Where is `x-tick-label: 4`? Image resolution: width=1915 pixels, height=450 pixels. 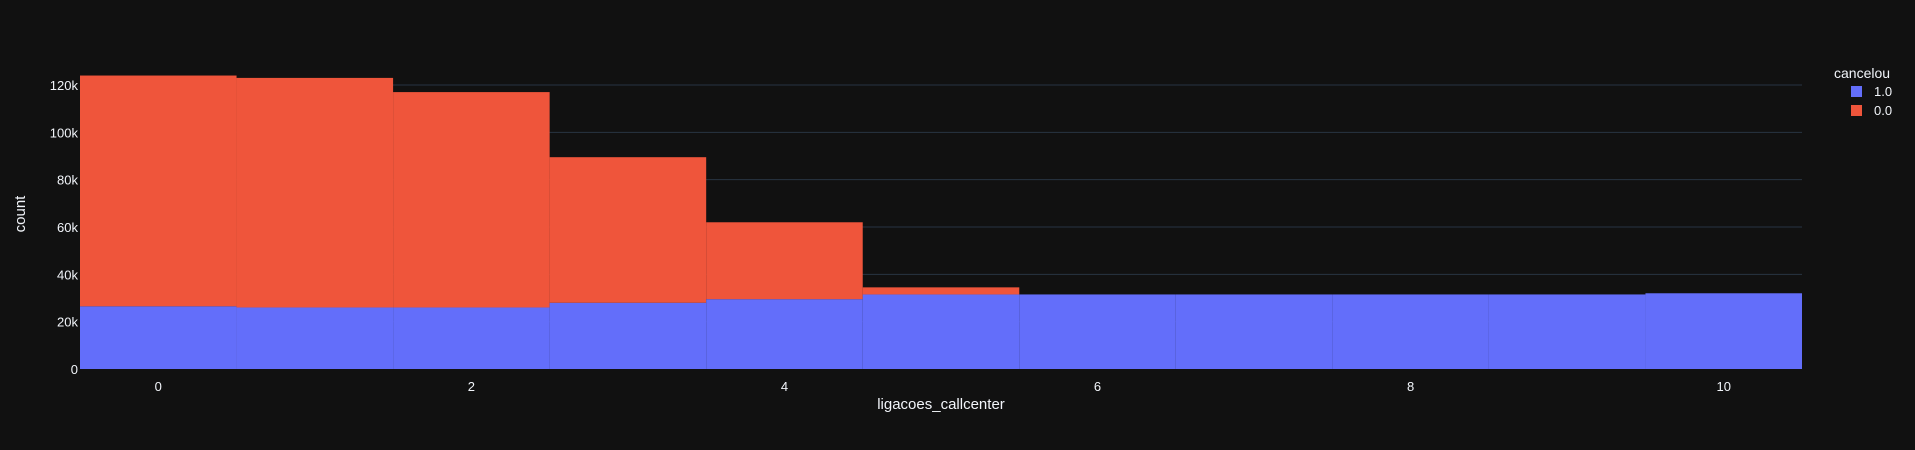 x-tick-label: 4 is located at coordinates (784, 386).